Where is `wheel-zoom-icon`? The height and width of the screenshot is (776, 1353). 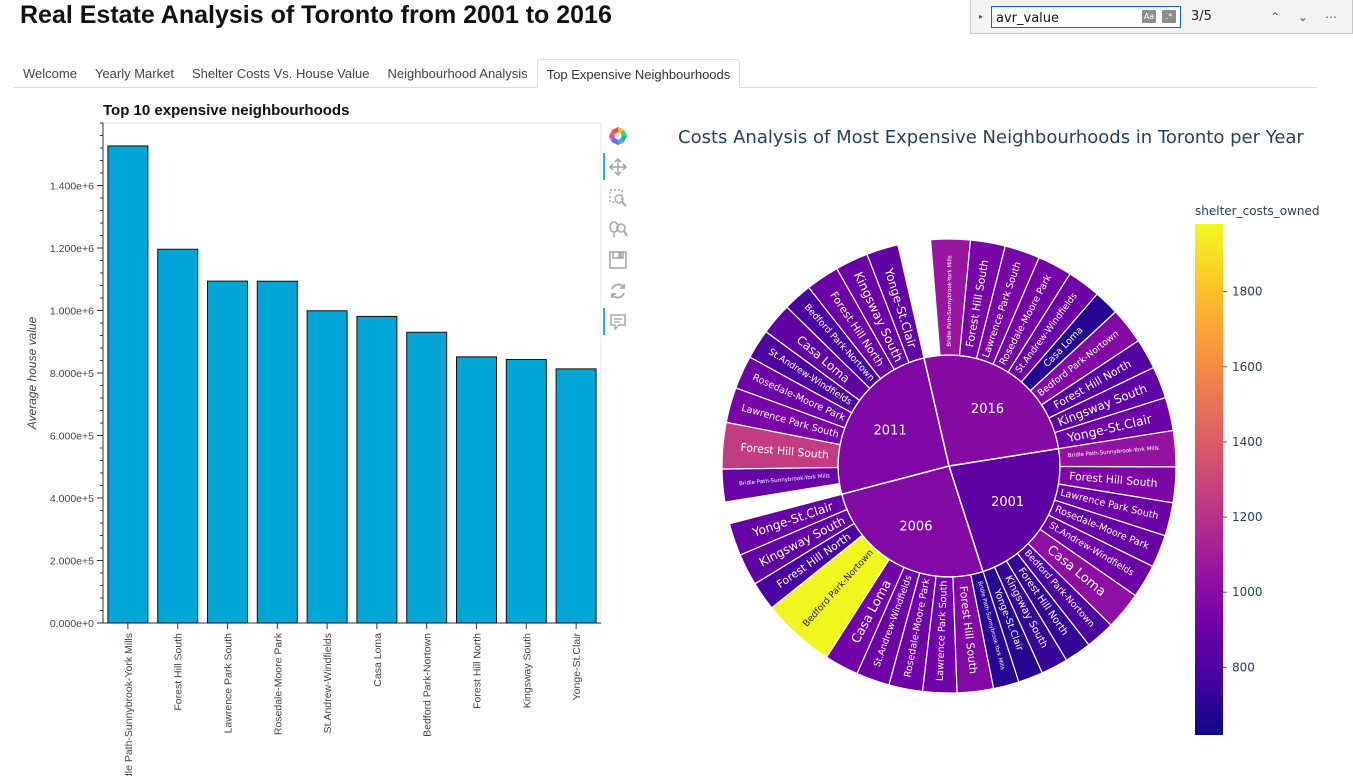 wheel-zoom-icon is located at coordinates (618, 228).